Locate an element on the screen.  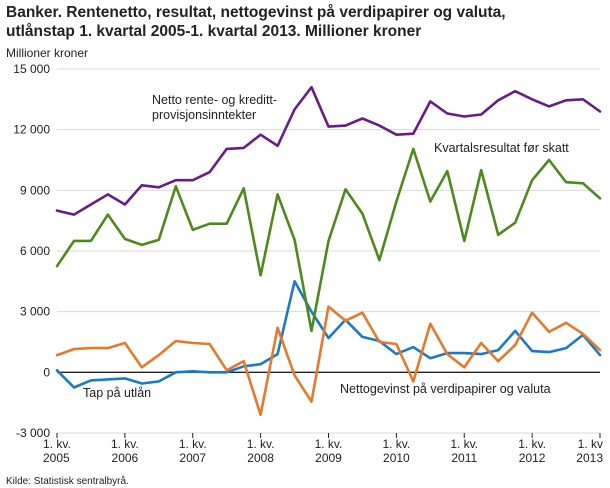
y-tick-label: -3 000 is located at coordinates (33, 433).